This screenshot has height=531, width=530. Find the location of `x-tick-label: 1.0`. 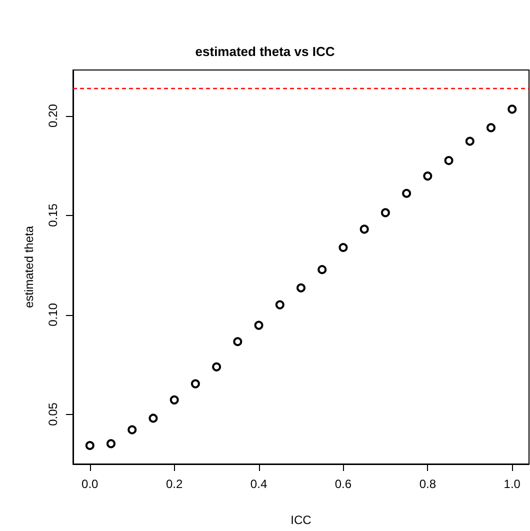

x-tick-label: 1.0 is located at coordinates (512, 484).